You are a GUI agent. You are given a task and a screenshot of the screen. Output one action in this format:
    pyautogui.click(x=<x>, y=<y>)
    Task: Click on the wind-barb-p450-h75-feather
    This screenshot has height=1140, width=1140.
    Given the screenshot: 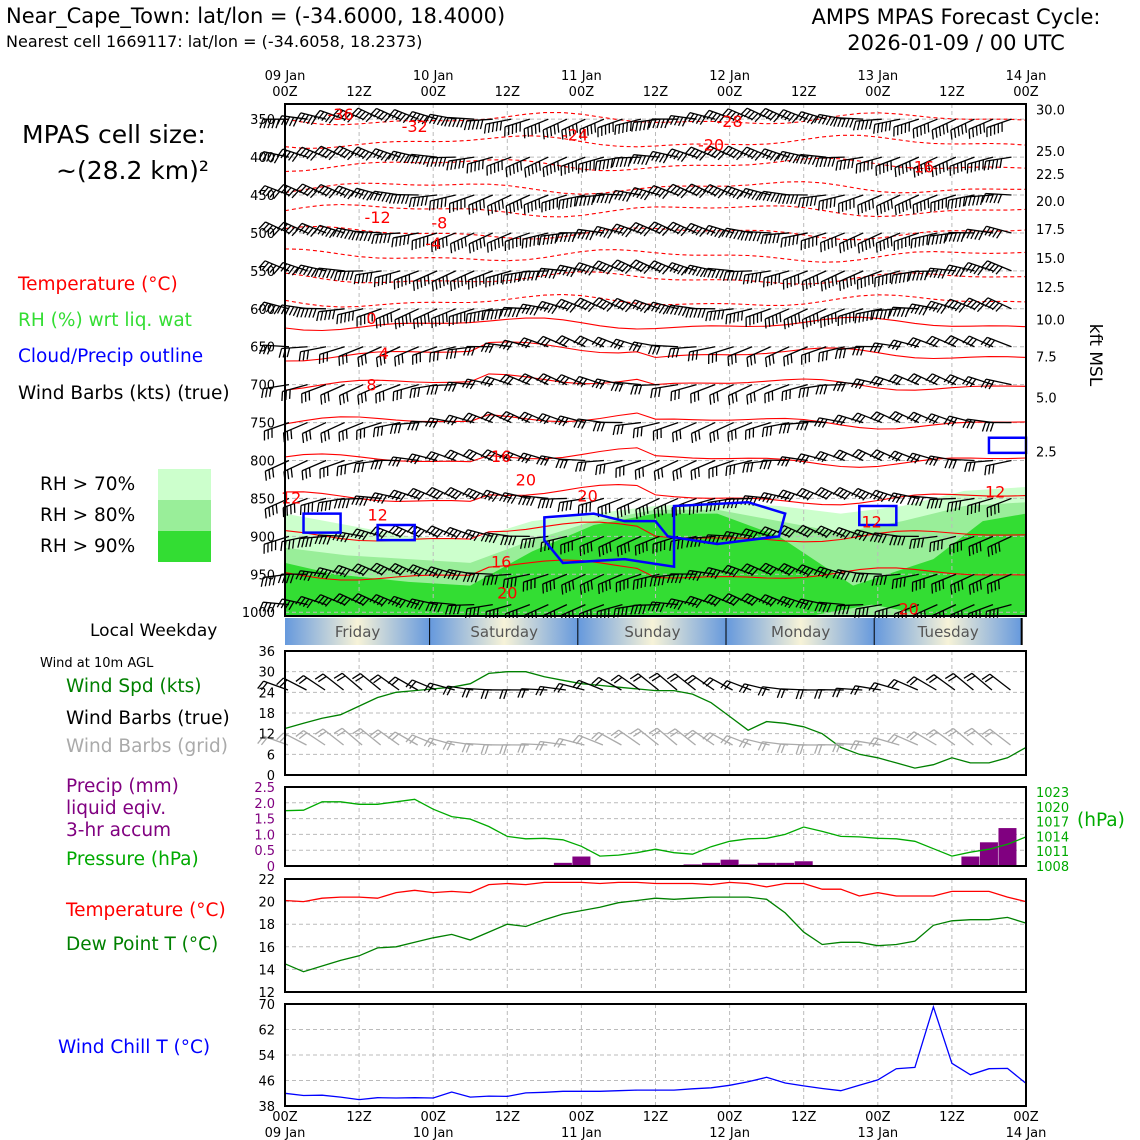 What is the action you would take?
    pyautogui.click(x=740, y=195)
    